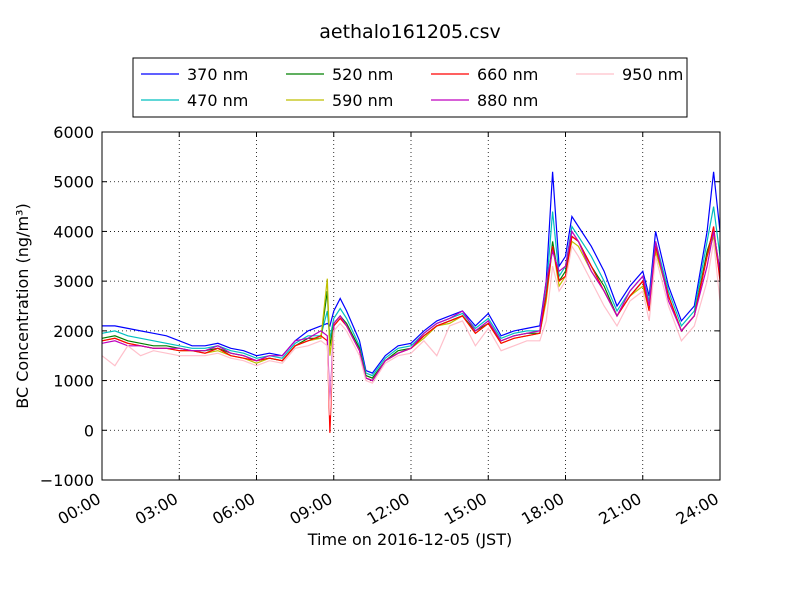  I want to click on y-tick-label: 2000, so click(73, 331).